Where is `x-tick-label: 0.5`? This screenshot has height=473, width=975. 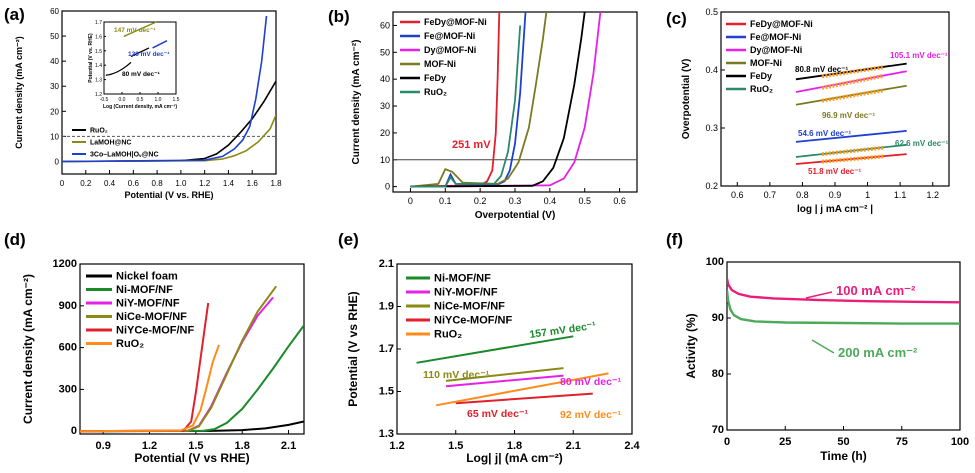 x-tick-label: 0.5 is located at coordinates (584, 201).